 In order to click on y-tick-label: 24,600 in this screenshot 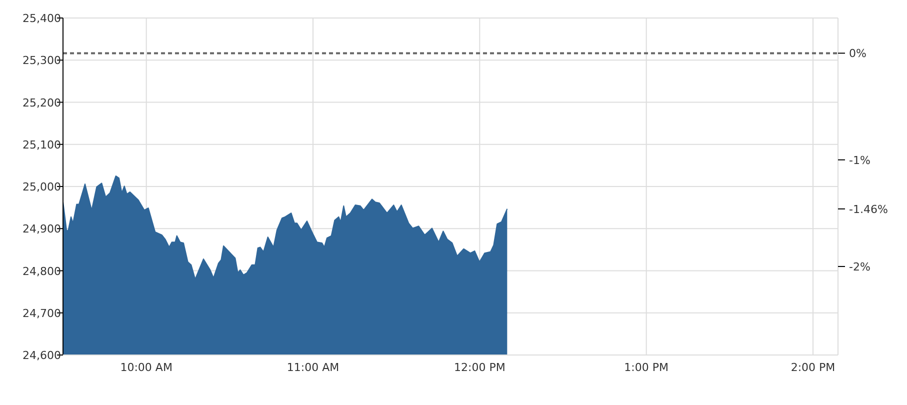, I will do `click(41, 355)`.